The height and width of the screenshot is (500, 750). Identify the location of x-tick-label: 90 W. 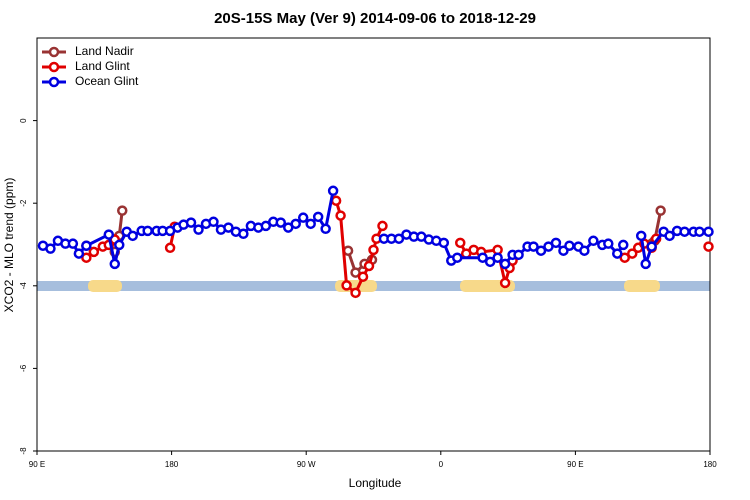
(306, 464).